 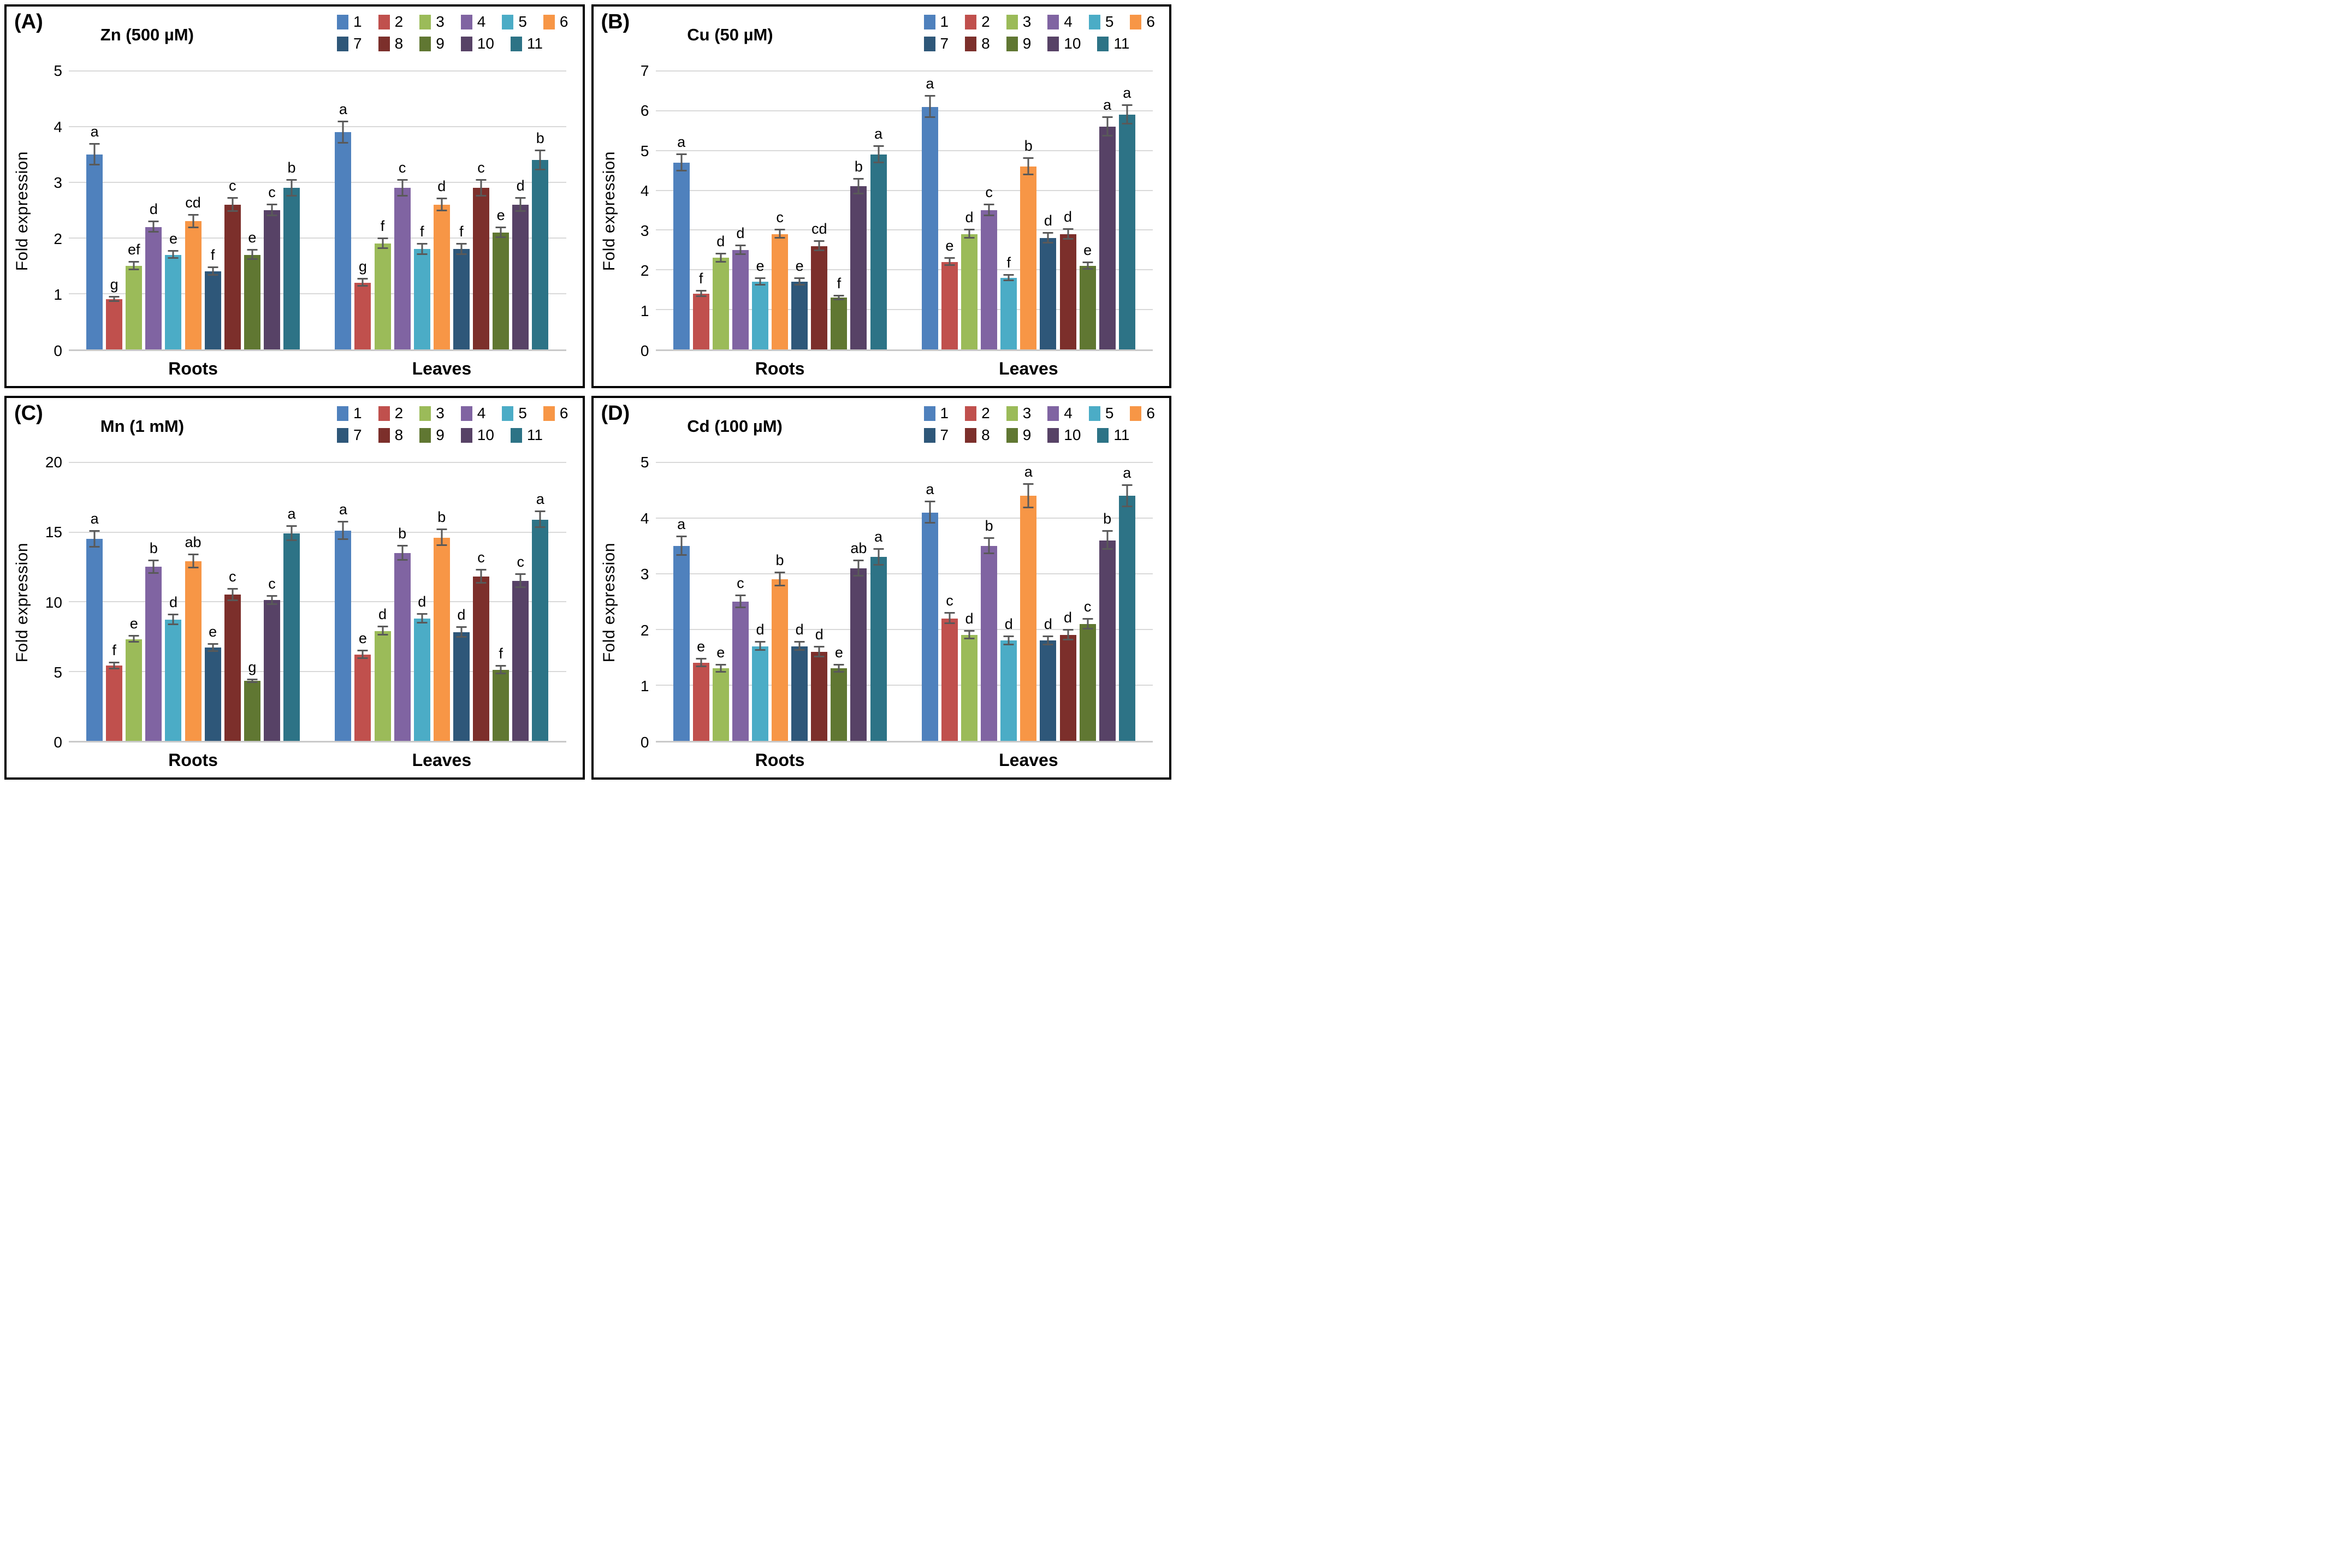 I want to click on legend-row: 7 8 9 10 11, so click(x=452, y=43).